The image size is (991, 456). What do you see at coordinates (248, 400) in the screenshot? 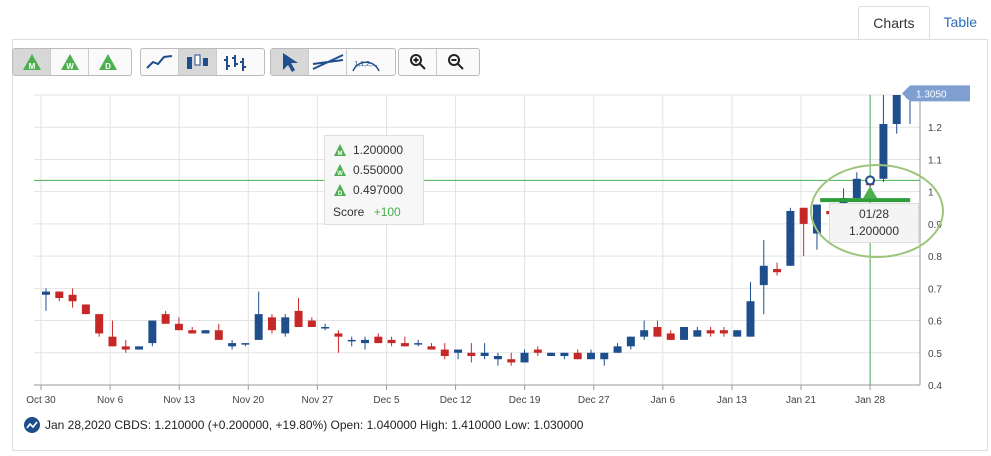
I see `x-tick-label: Nov 20` at bounding box center [248, 400].